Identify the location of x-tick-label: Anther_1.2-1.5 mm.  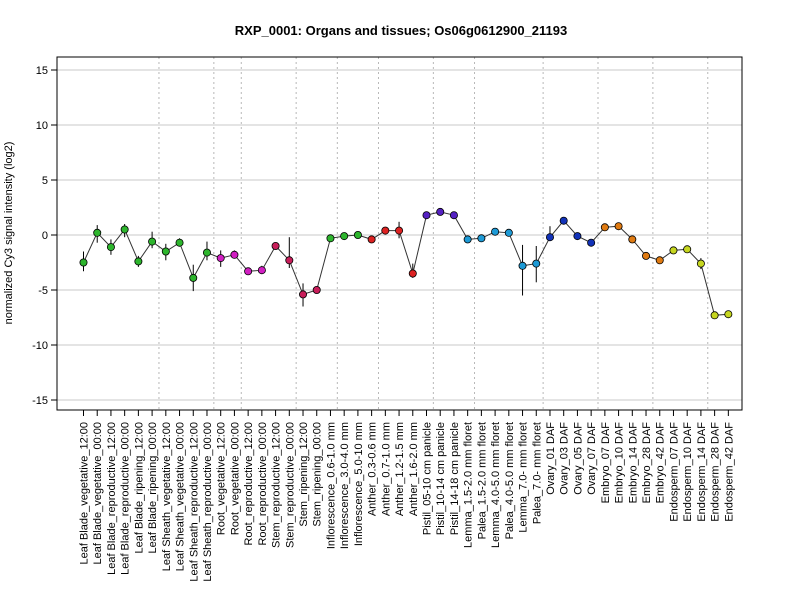
(400, 469).